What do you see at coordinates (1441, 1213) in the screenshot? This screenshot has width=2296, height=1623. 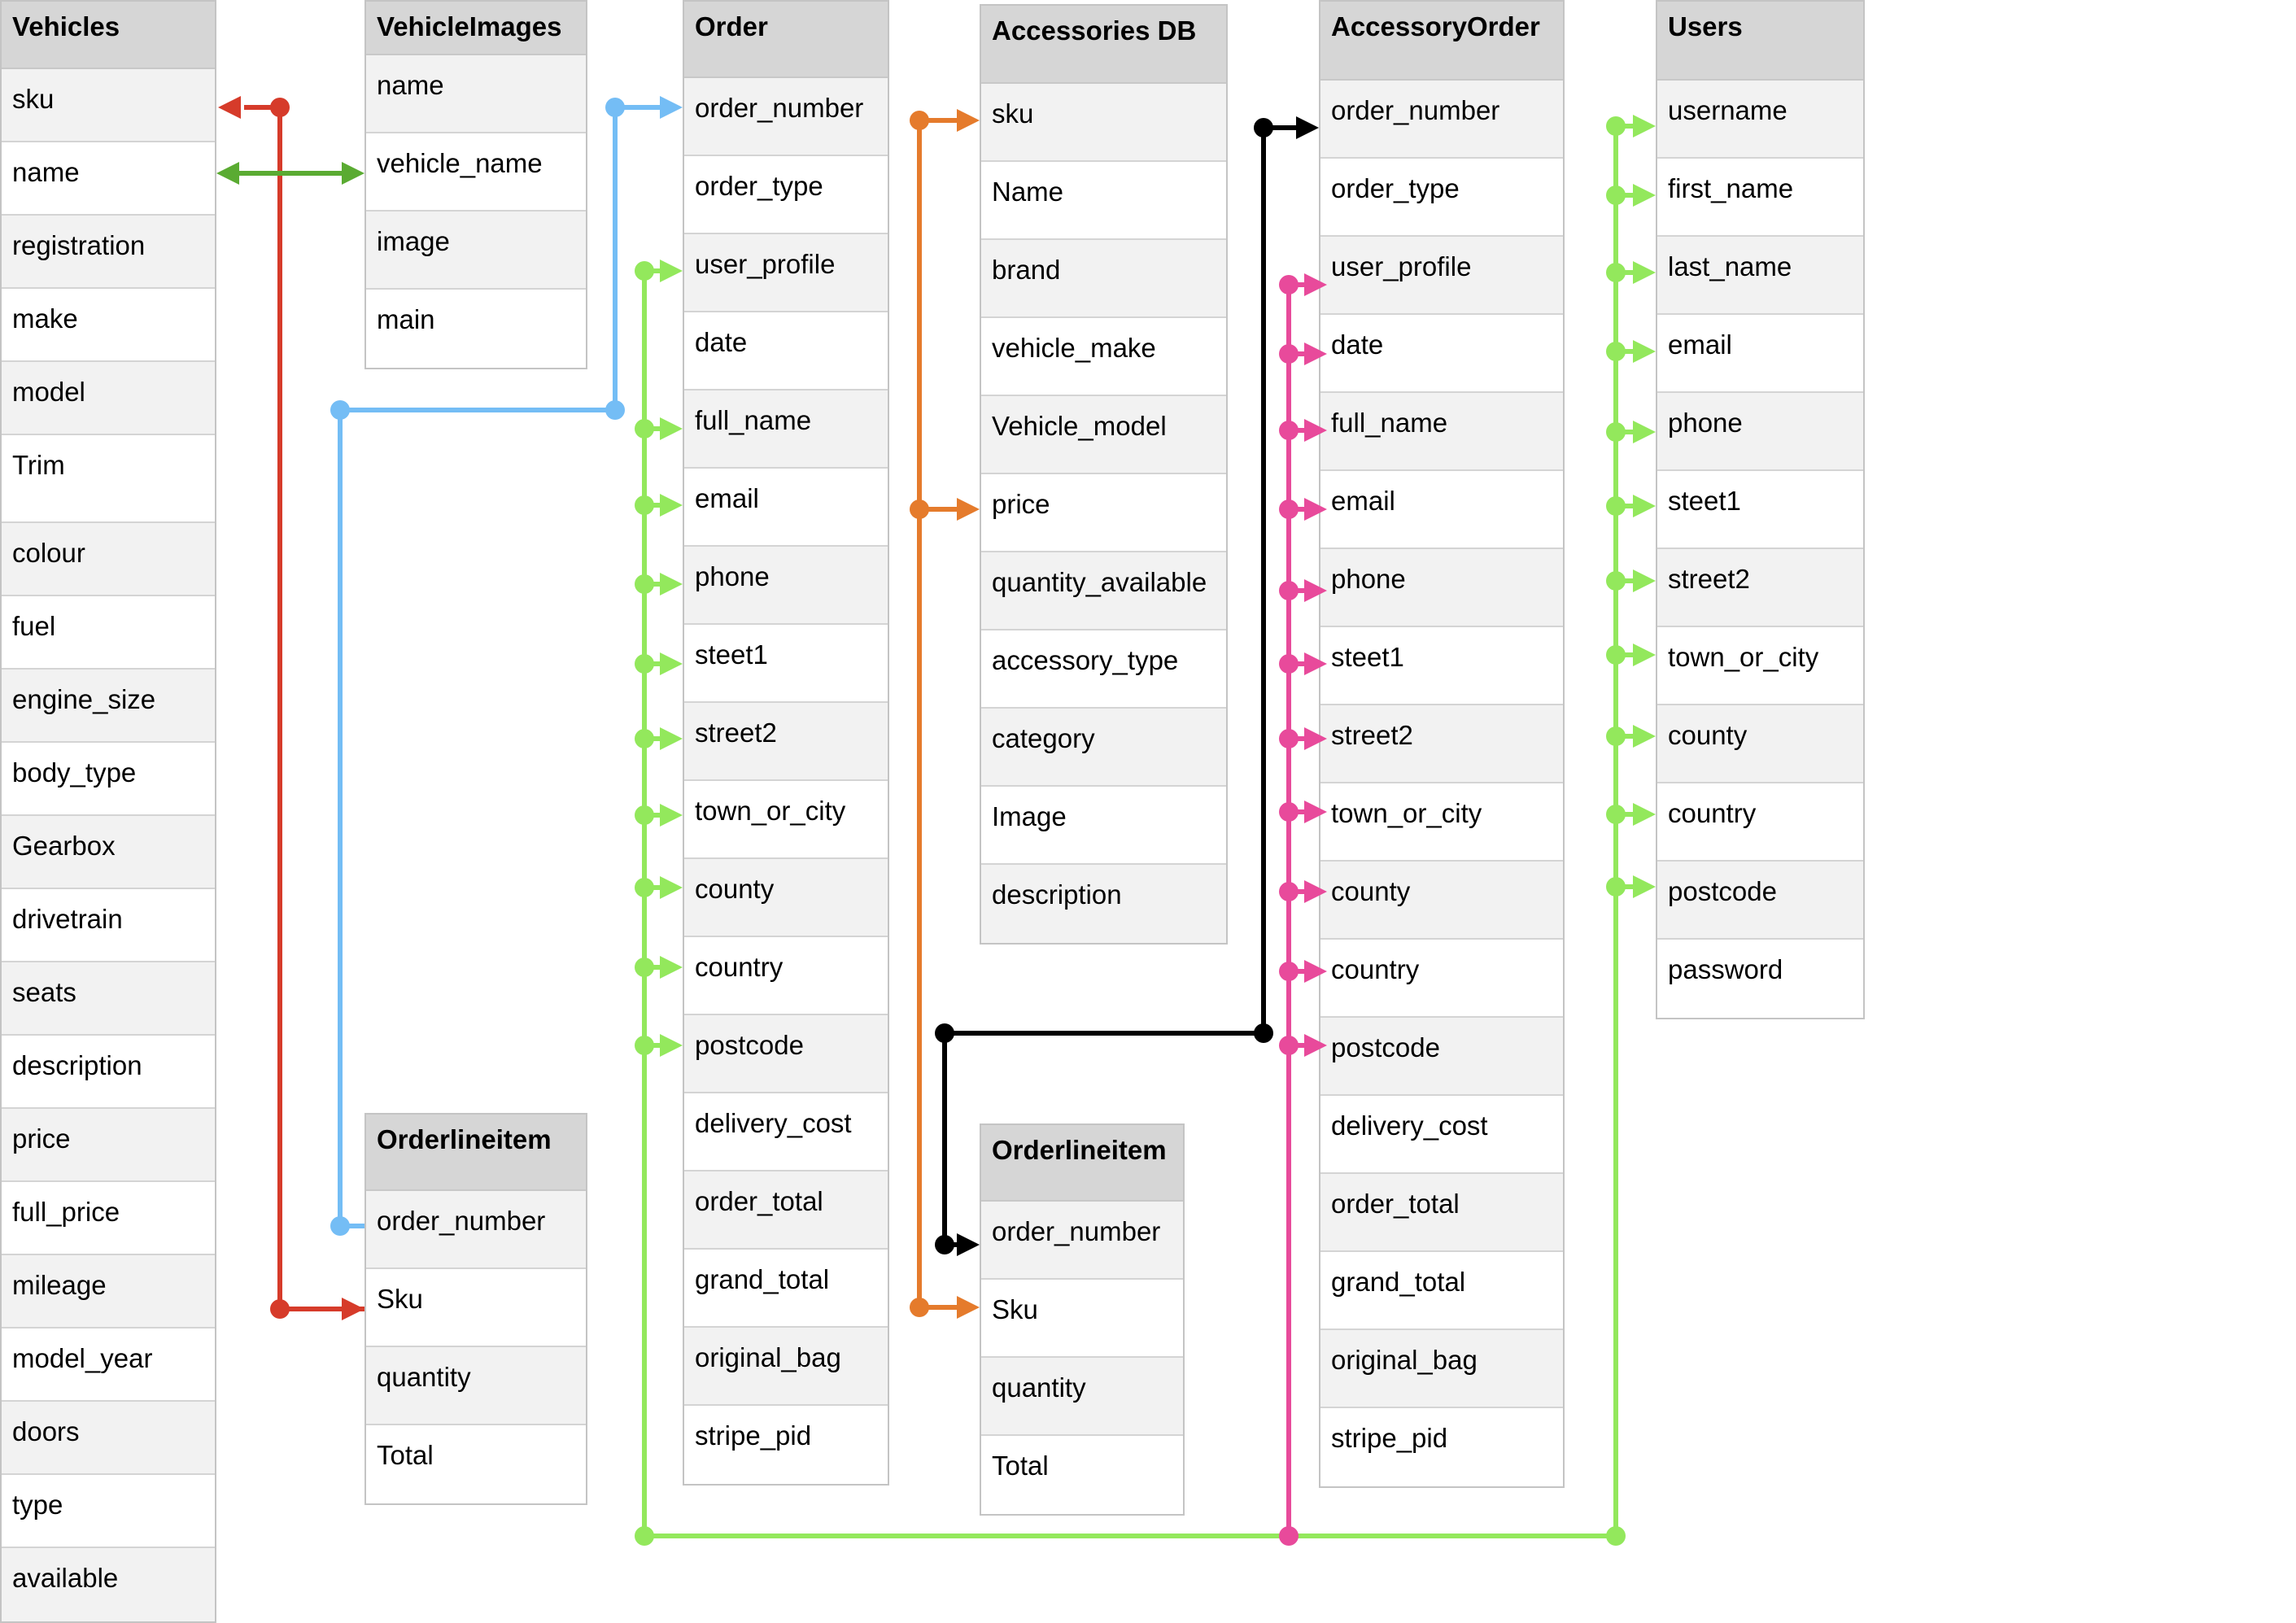 I see `field-row: order_total` at bounding box center [1441, 1213].